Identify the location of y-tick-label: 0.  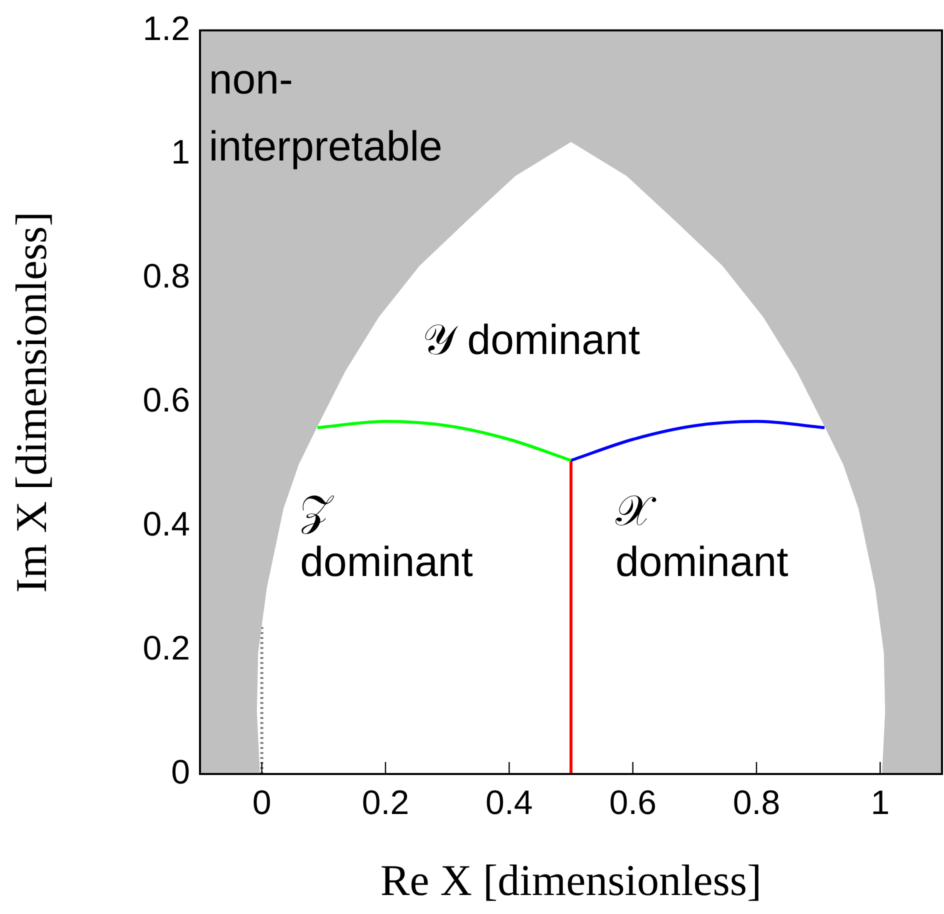
(180, 772).